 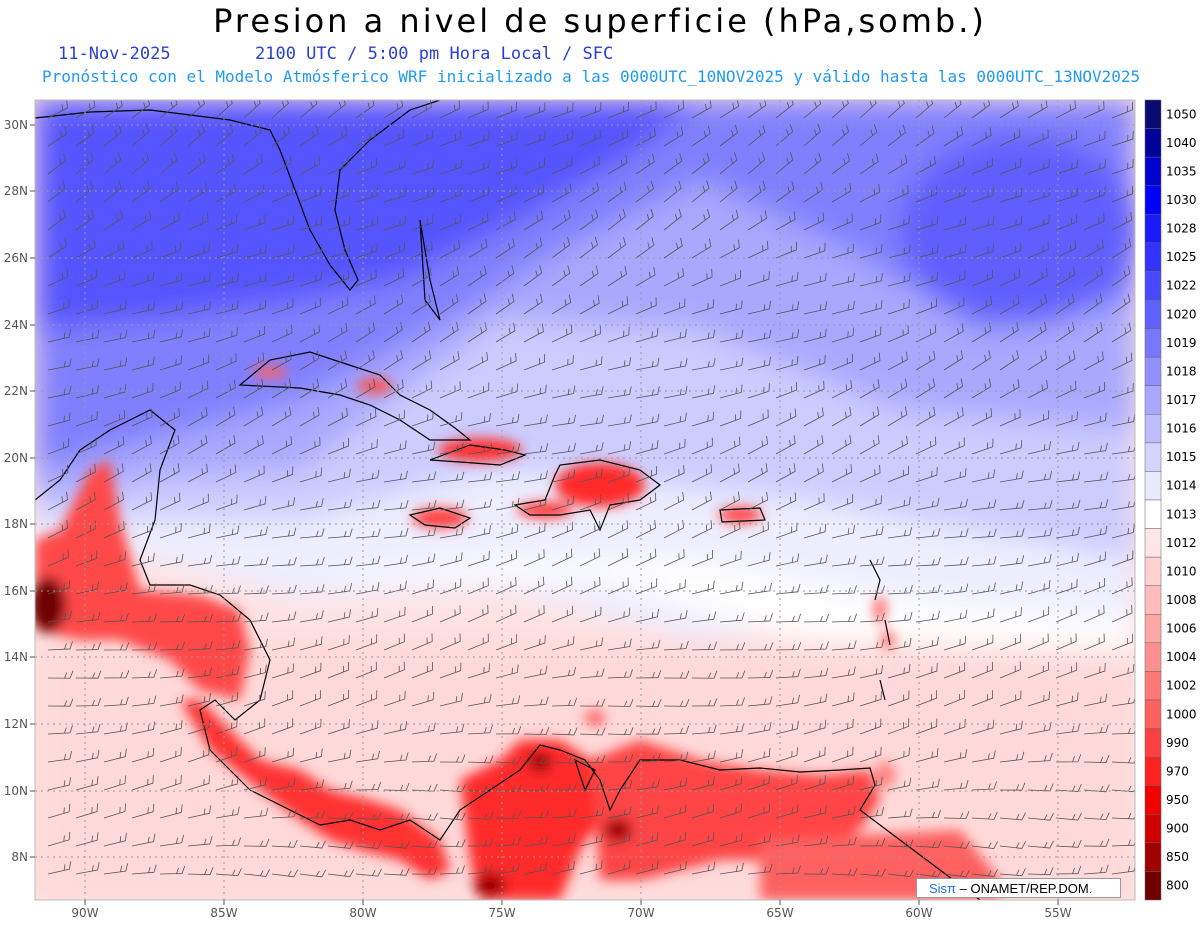 I want to click on colorbar-label: 900, so click(x=1177, y=829).